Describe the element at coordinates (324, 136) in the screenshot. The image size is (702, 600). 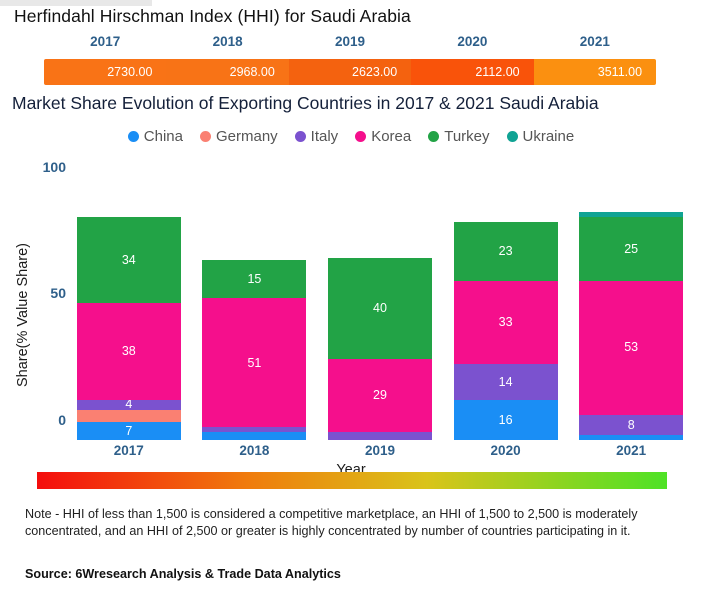
I see `legend-label: Italy` at that location.